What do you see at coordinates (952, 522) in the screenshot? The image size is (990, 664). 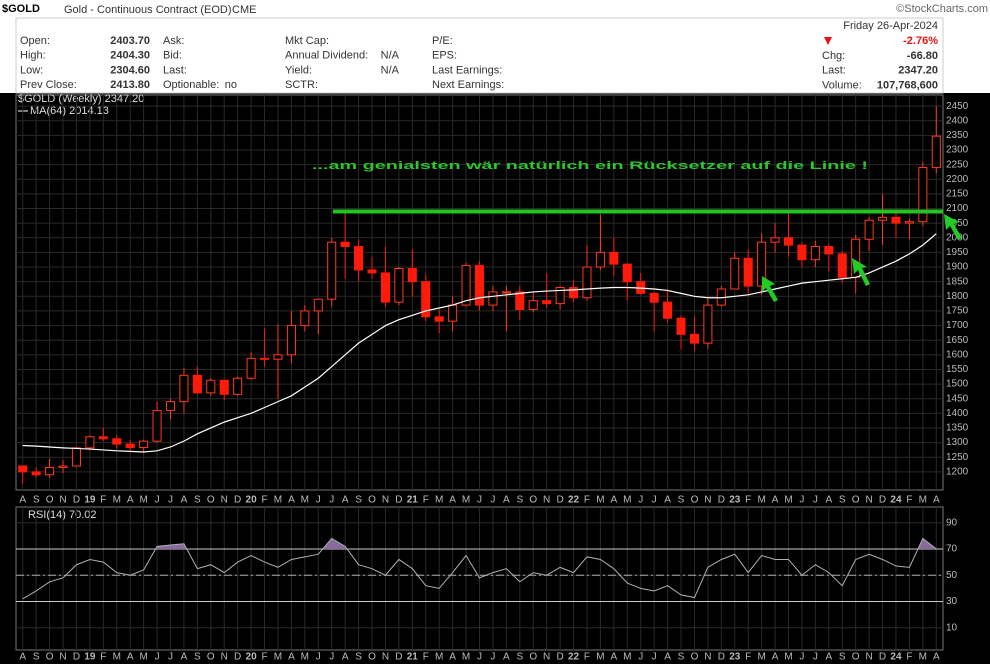 I see `y-tick-label: 90` at bounding box center [952, 522].